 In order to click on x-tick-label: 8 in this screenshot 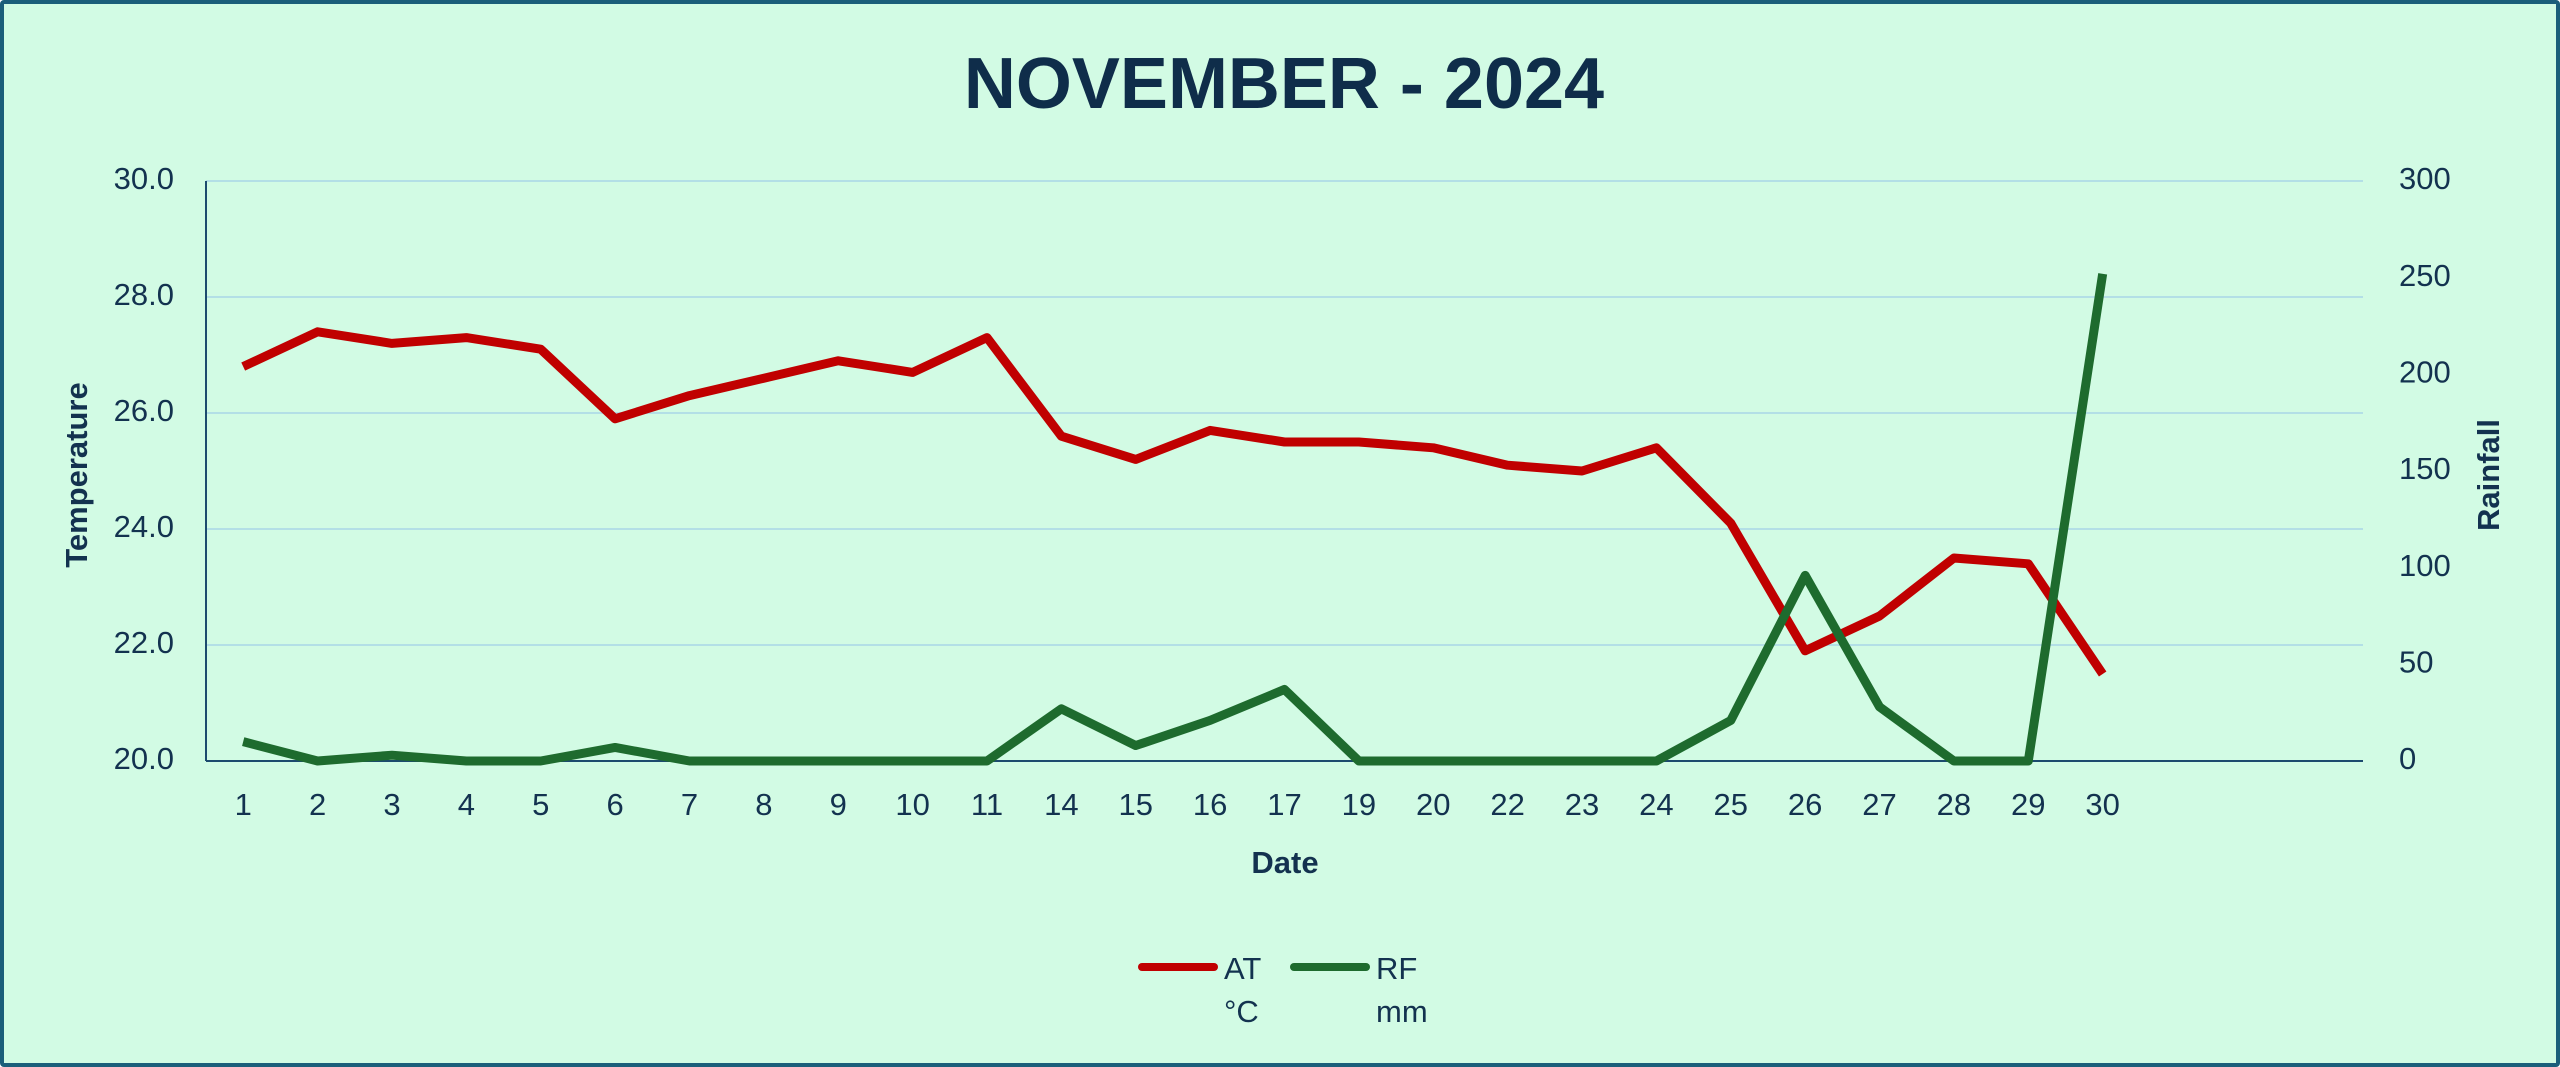, I will do `click(763, 804)`.